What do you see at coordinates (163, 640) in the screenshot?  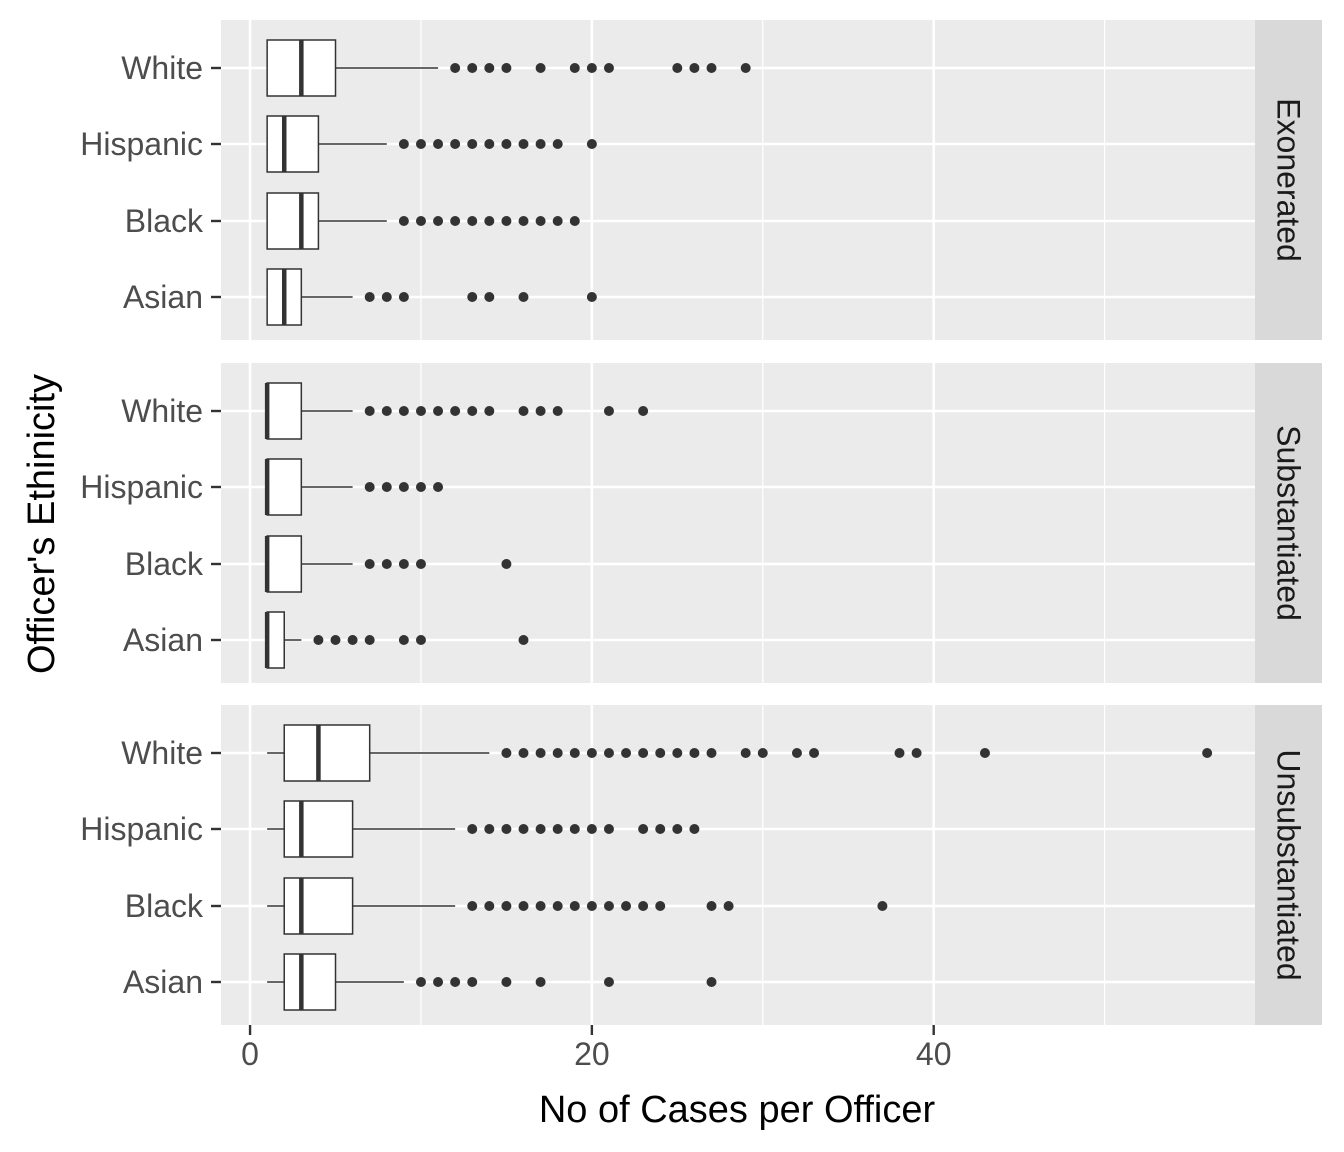 I see `y-tick-label: Asian` at bounding box center [163, 640].